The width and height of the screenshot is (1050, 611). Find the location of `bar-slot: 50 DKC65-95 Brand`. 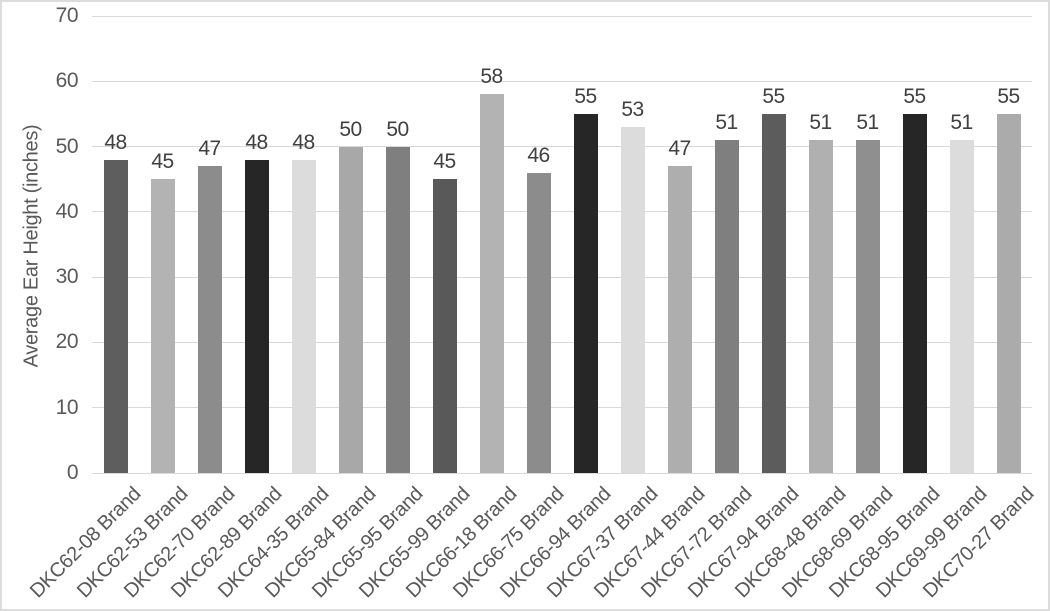

bar-slot: 50 DKC65-95 Brand is located at coordinates (367, 309).